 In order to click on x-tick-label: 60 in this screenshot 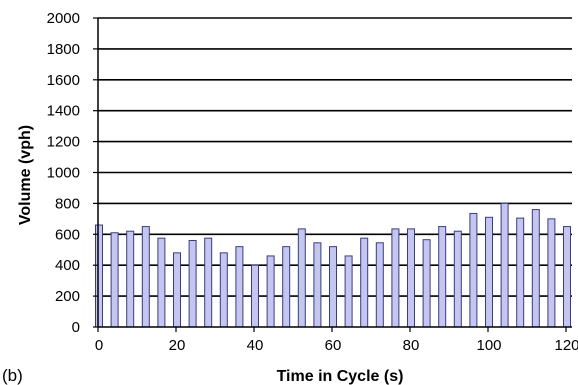, I will do `click(333, 345)`.